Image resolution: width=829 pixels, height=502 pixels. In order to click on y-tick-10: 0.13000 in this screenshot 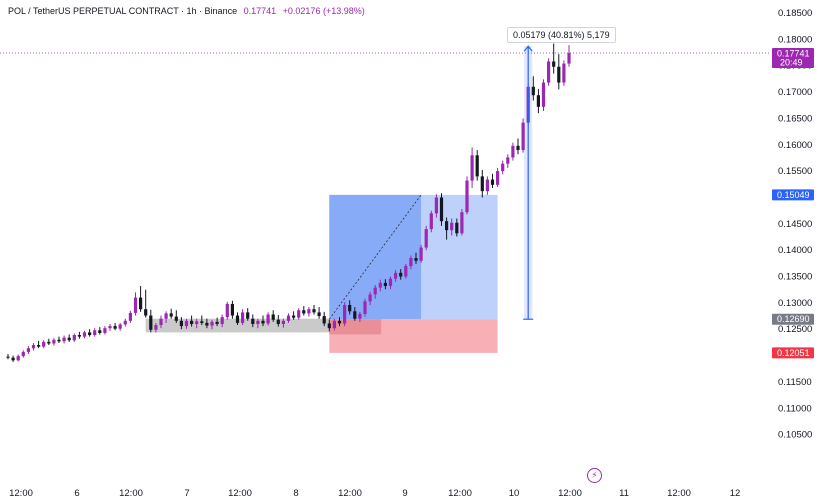, I will do `click(795, 303)`.